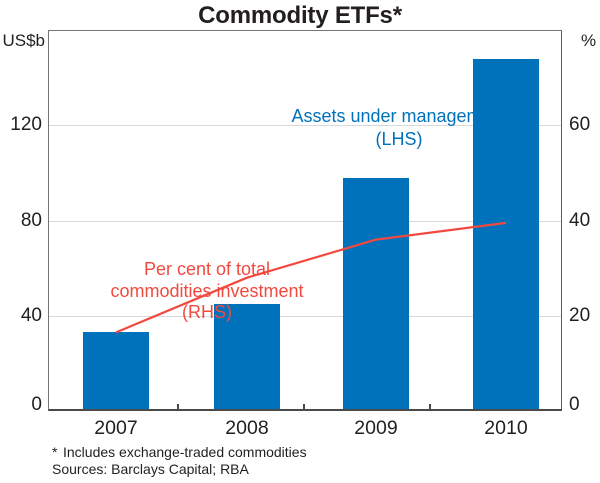 The height and width of the screenshot is (483, 600). What do you see at coordinates (36, 404) in the screenshot?
I see `left-axis-label-0: 0` at bounding box center [36, 404].